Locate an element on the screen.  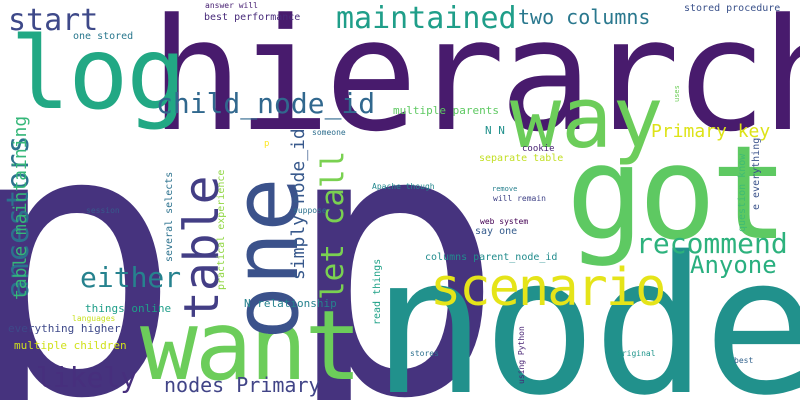
word-read-things: read things is located at coordinates (377, 291).